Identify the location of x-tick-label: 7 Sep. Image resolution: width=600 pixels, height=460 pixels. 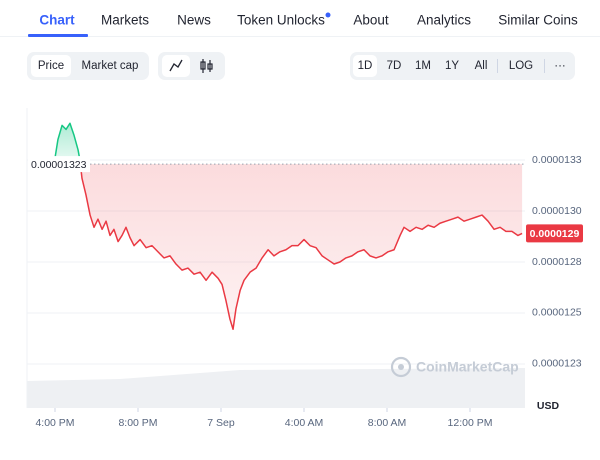
(221, 423).